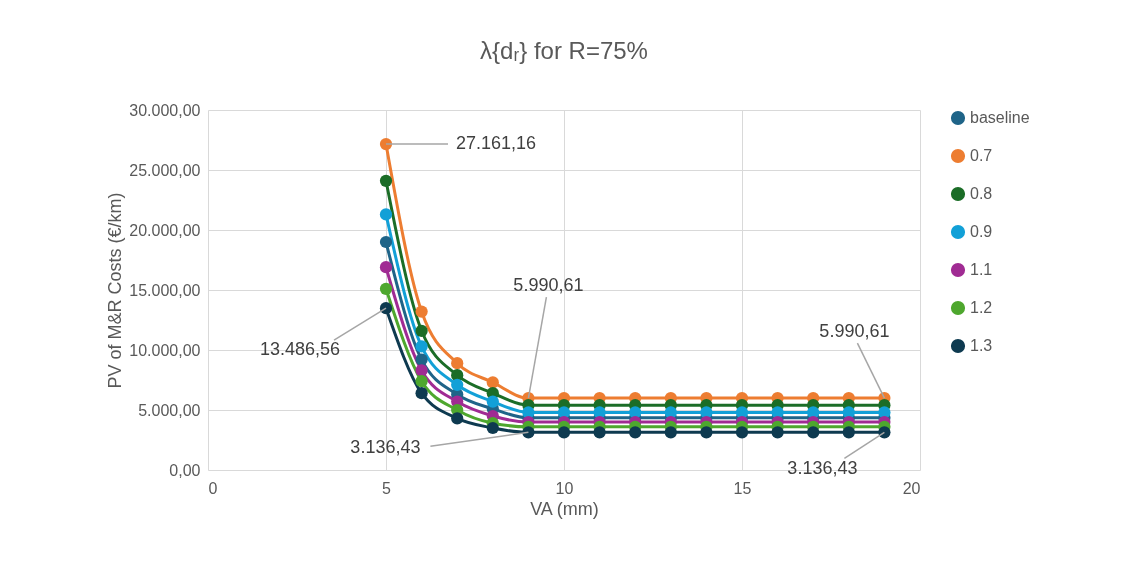 The height and width of the screenshot is (581, 1135). What do you see at coordinates (981, 307) in the screenshot?
I see `legend-label: 1.2` at bounding box center [981, 307].